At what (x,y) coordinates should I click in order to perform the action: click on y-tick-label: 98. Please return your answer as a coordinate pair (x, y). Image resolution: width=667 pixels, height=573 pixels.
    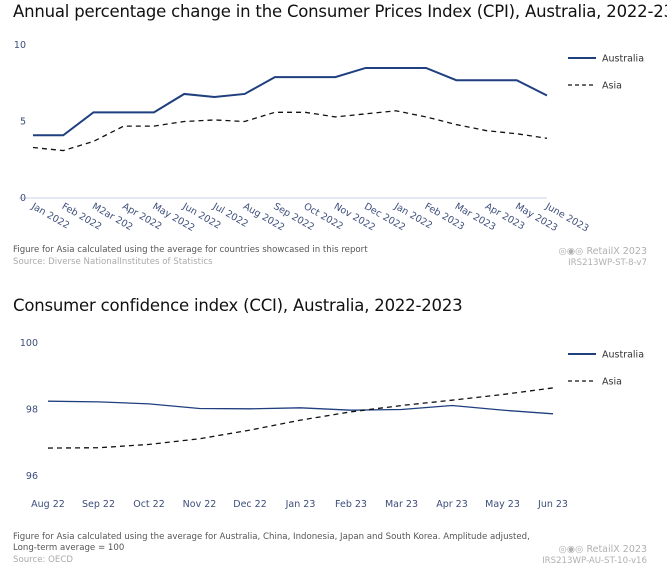
    Looking at the image, I should click on (32, 410).